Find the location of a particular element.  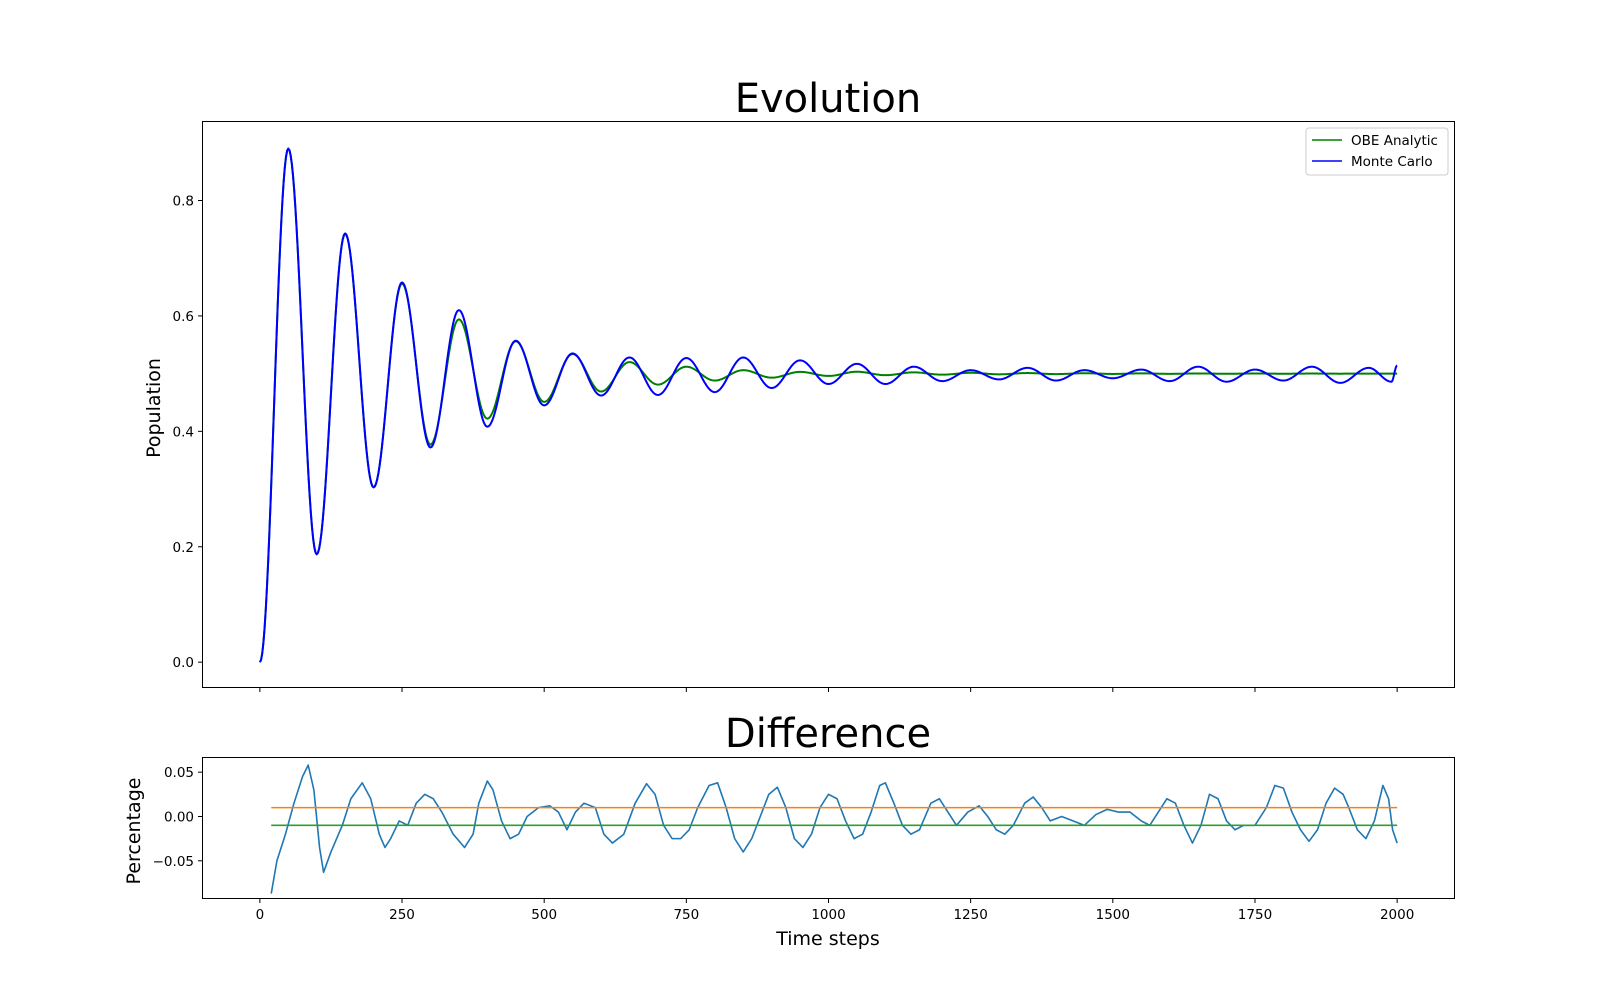

x-tick-label: 0 is located at coordinates (260, 915).